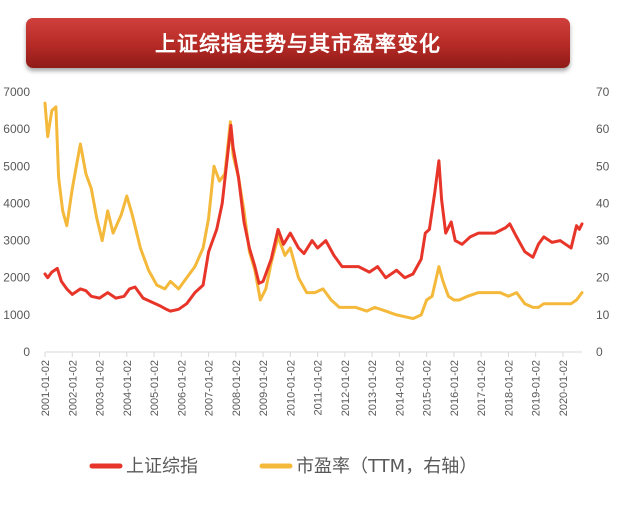  What do you see at coordinates (101, 388) in the screenshot?
I see `x-tick-label: 2003-01-02` at bounding box center [101, 388].